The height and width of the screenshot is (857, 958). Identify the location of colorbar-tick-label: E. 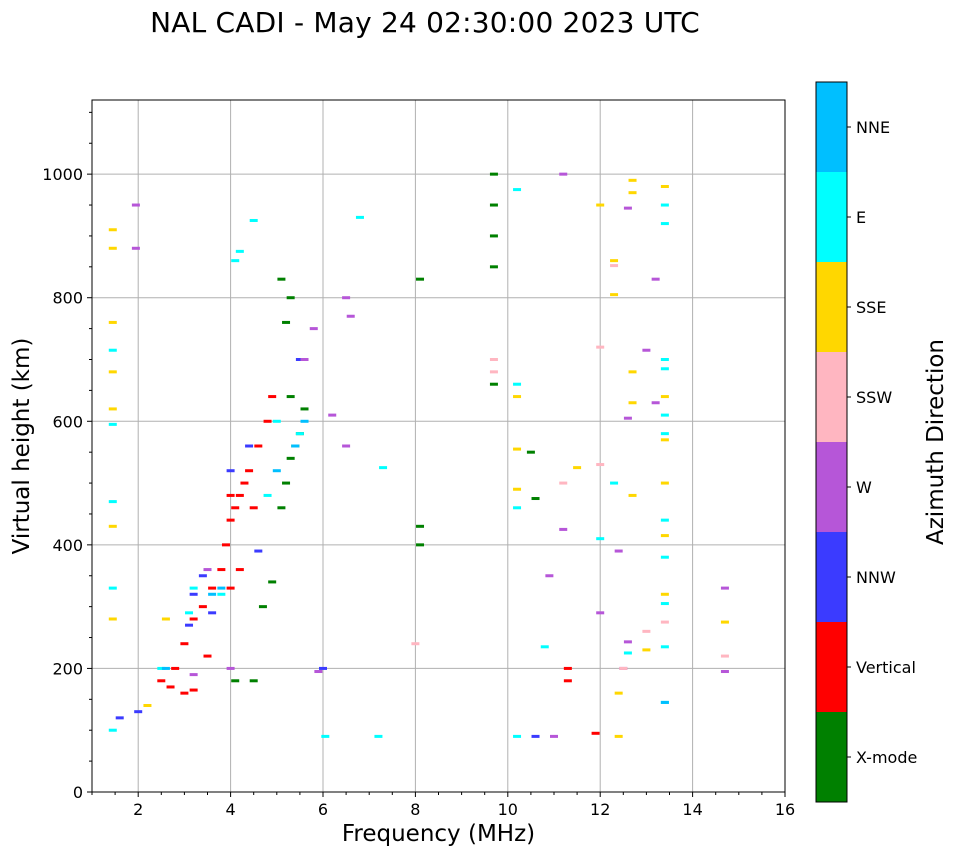
(861, 217).